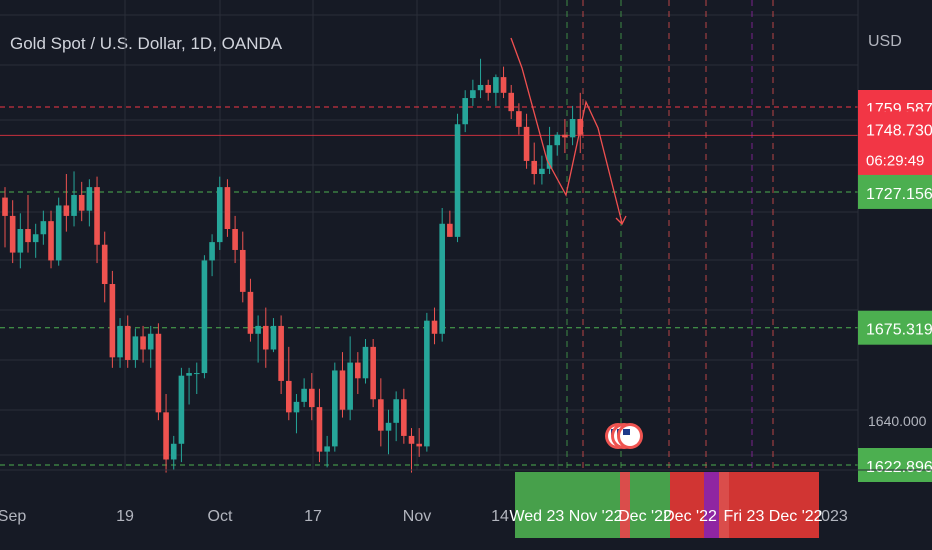 The image size is (932, 550). What do you see at coordinates (772, 516) in the screenshot?
I see `event-date-label: Fri 23 Dec '22` at bounding box center [772, 516].